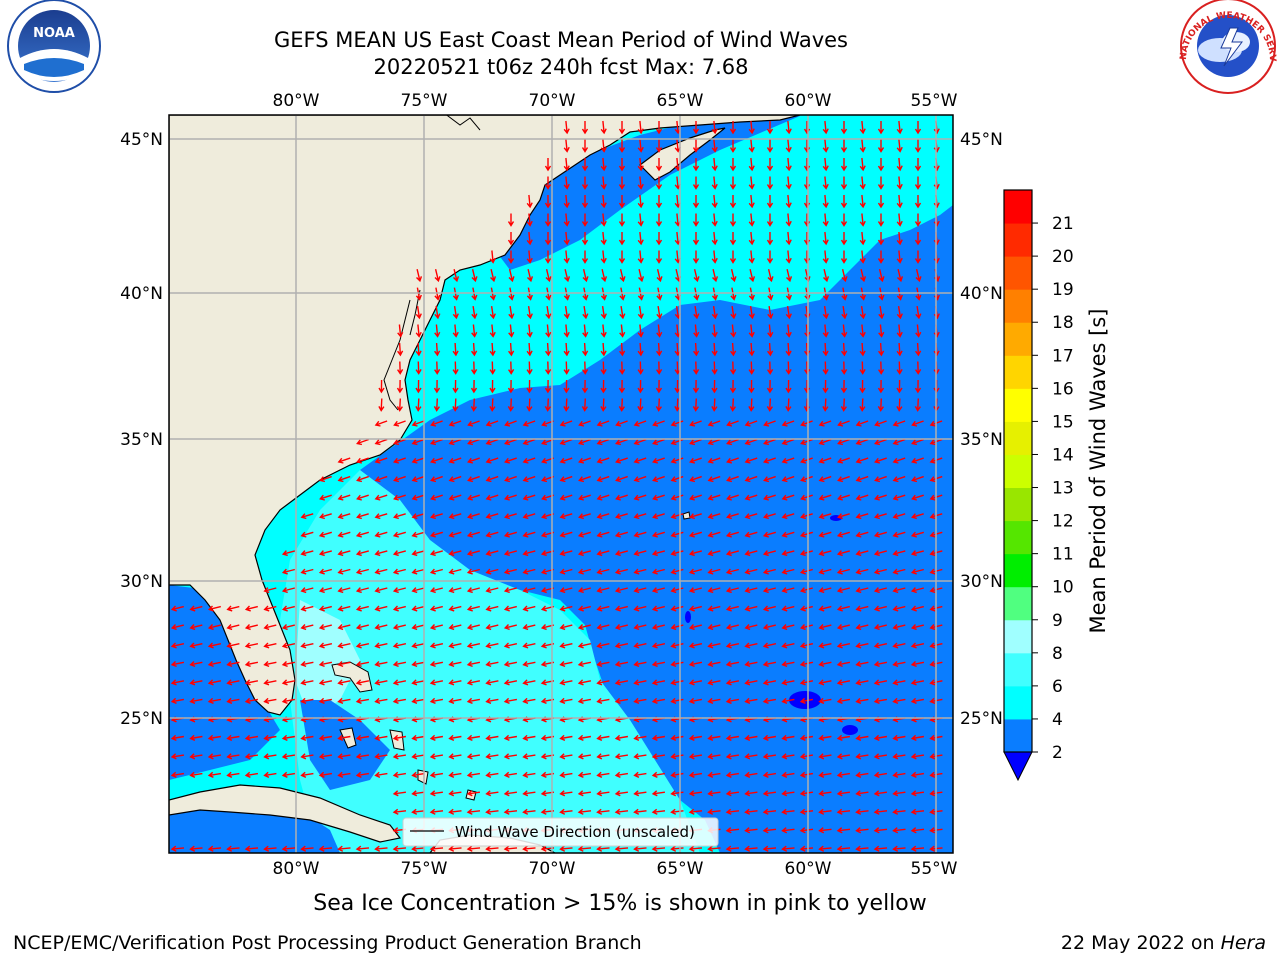 The image size is (1280, 960). Describe the element at coordinates (1057, 753) in the screenshot. I see `colorbar-tick-label: 2` at that location.